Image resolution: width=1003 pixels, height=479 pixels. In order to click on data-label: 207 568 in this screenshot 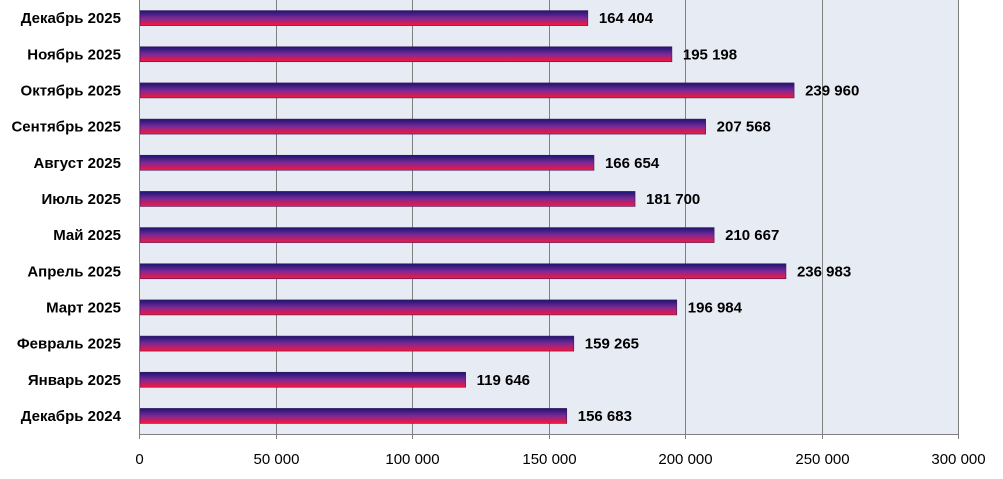, I will do `click(744, 127)`.